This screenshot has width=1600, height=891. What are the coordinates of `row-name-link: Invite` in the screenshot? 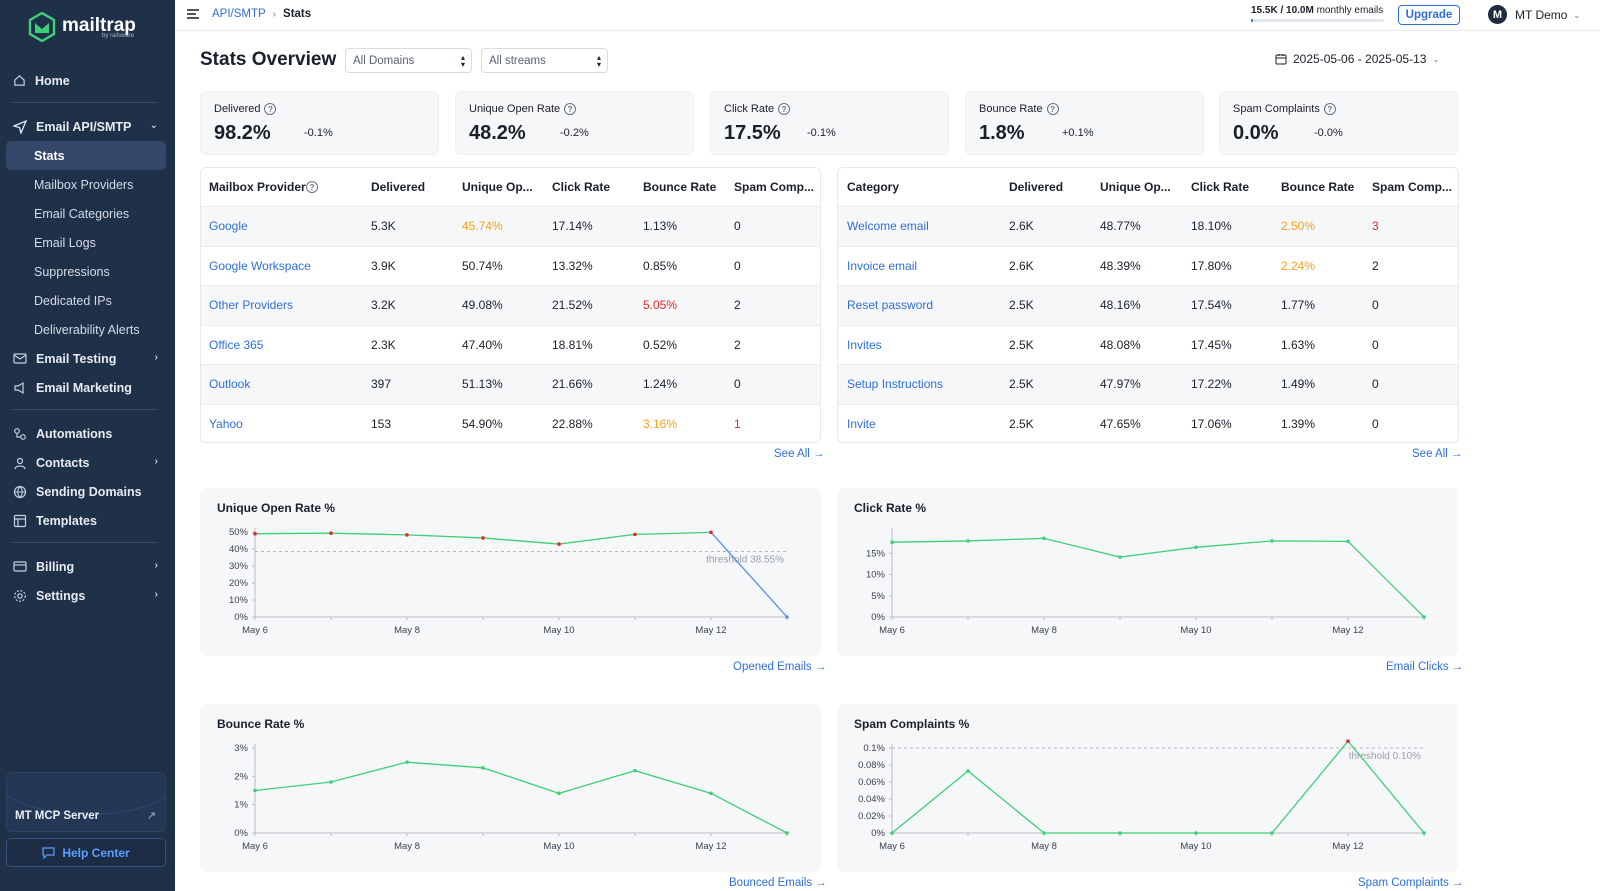 It's located at (861, 423).